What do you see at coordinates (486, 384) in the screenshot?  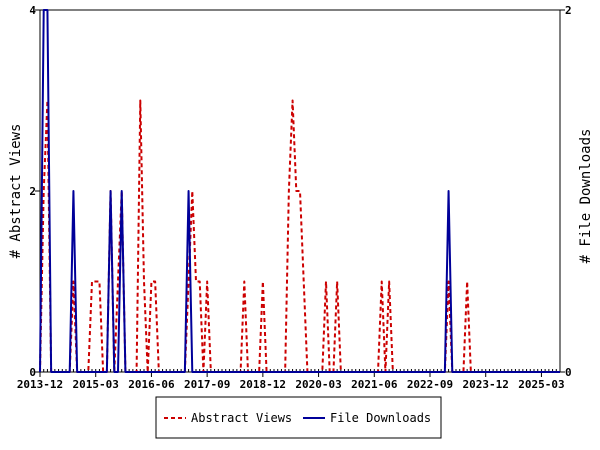 I see `x-tick-label: 2023-12` at bounding box center [486, 384].